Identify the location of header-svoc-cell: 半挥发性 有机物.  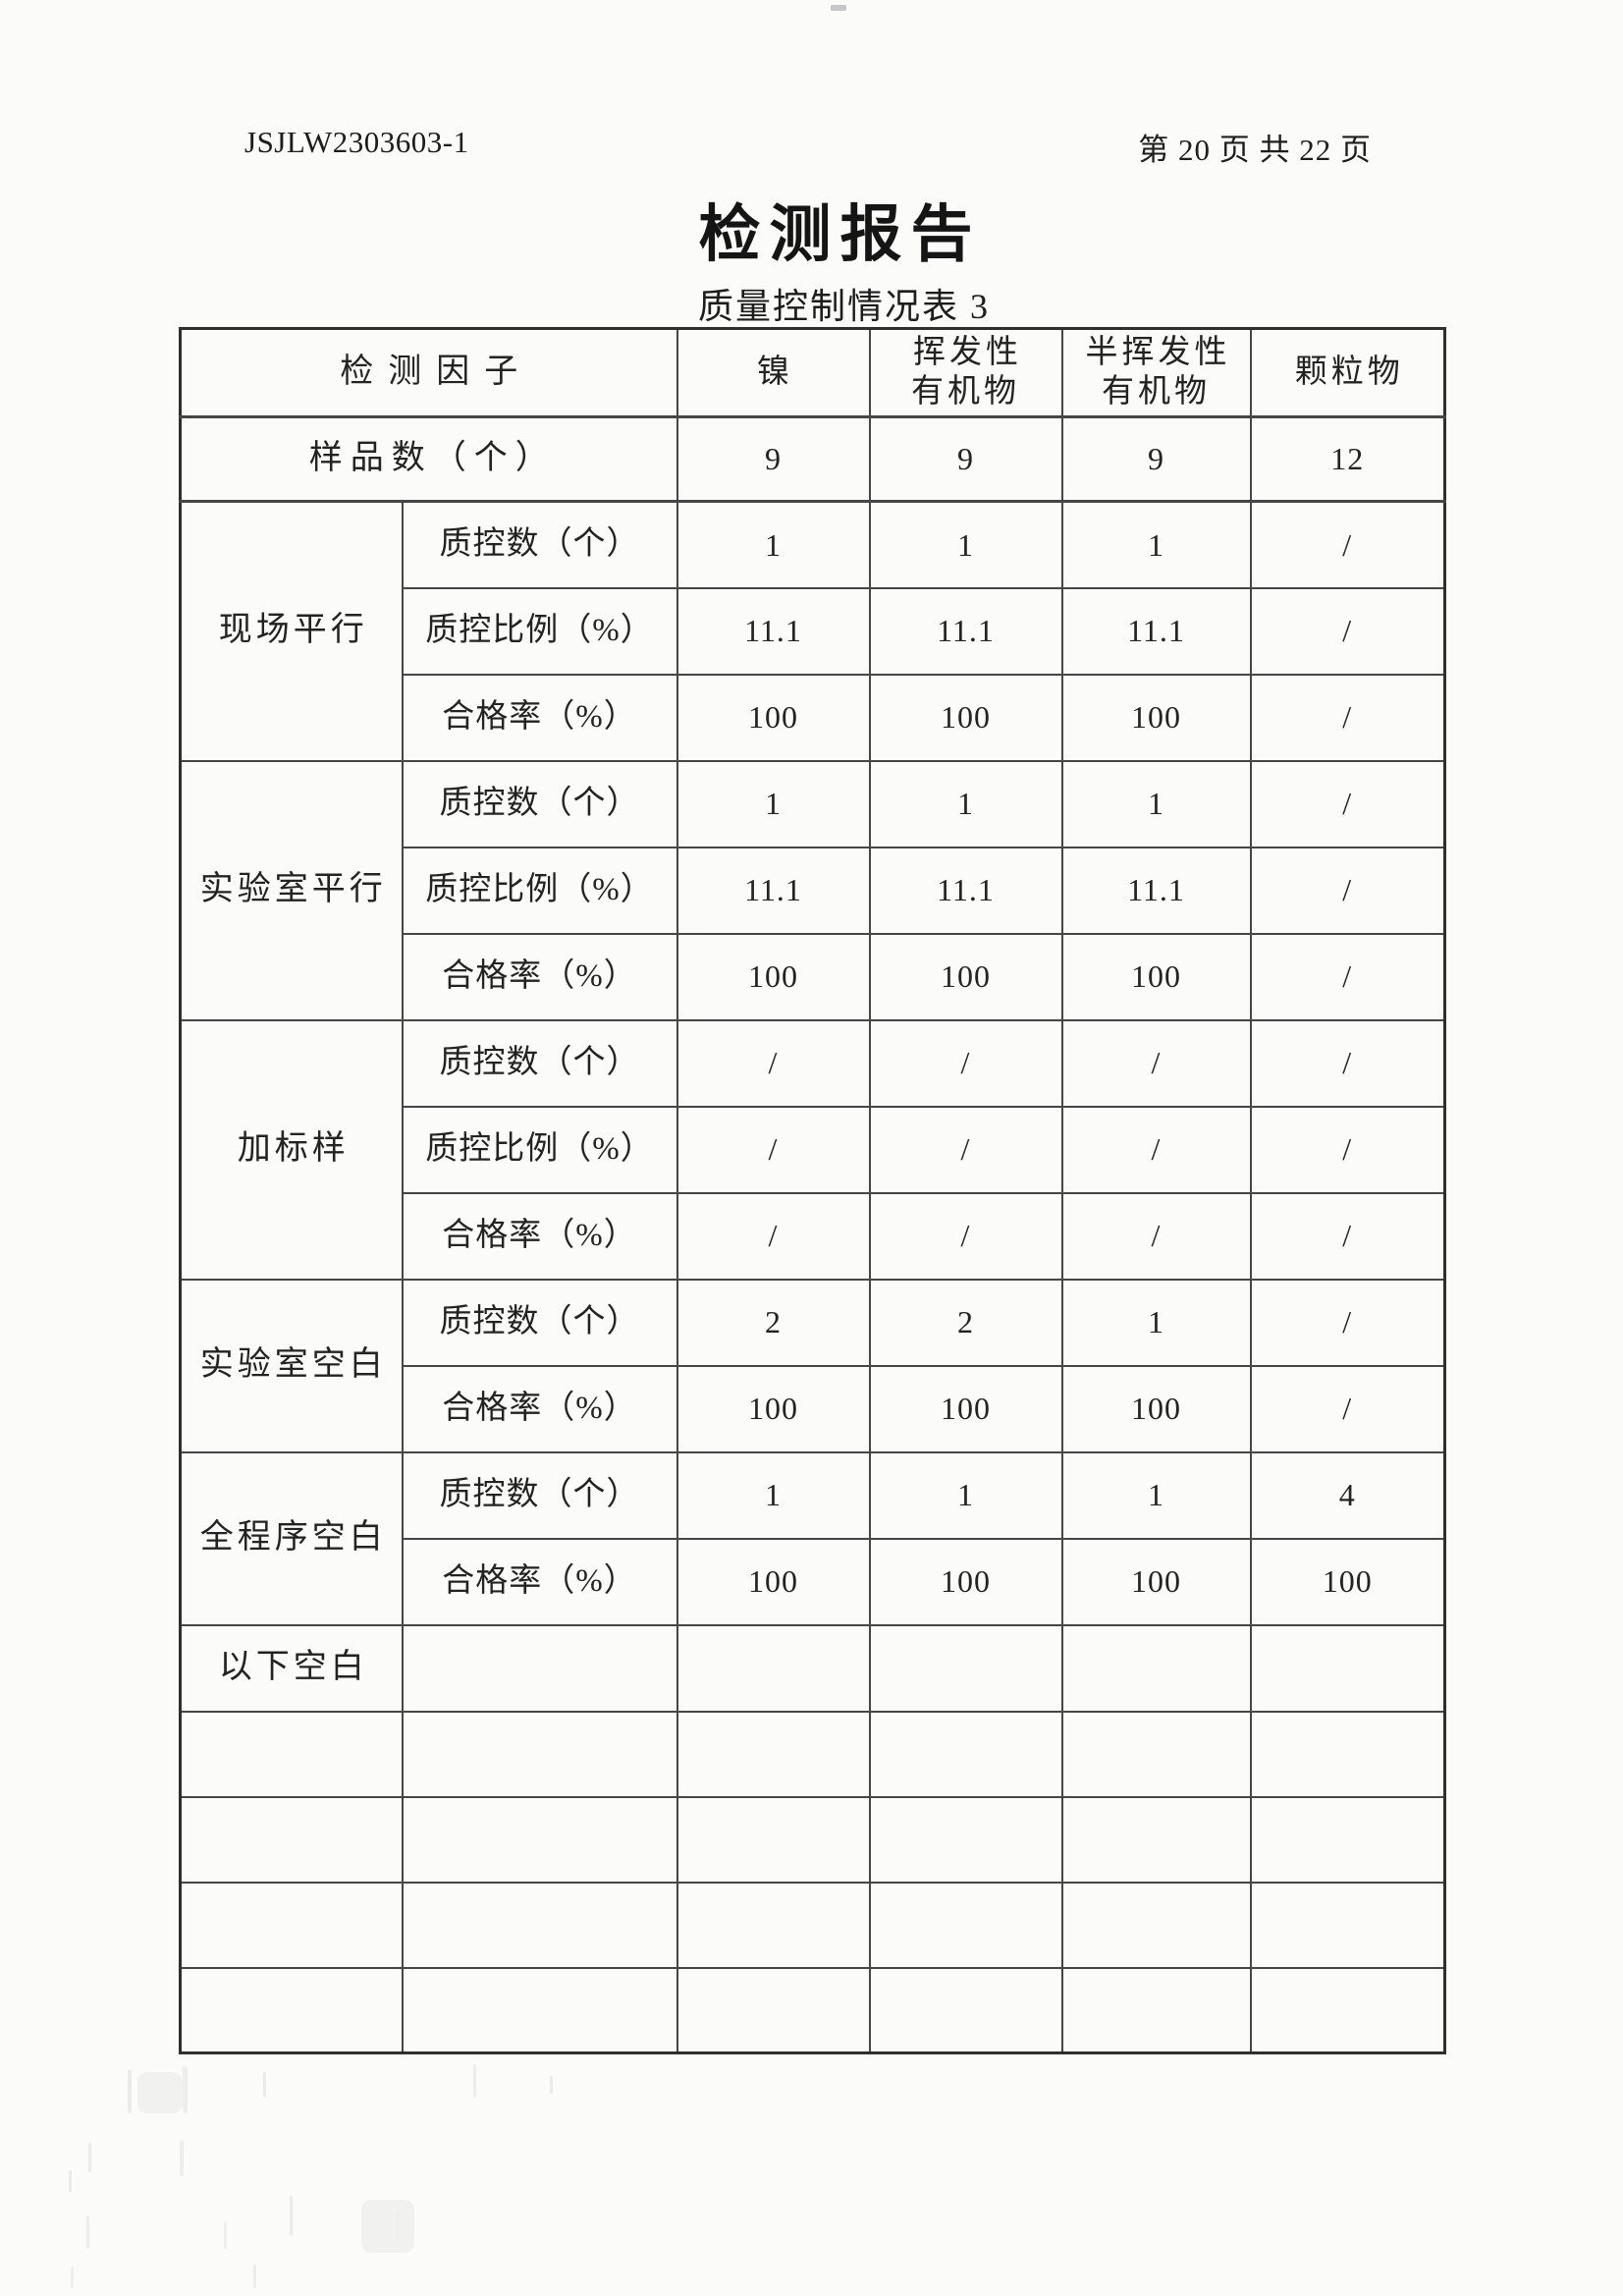
(1156, 372).